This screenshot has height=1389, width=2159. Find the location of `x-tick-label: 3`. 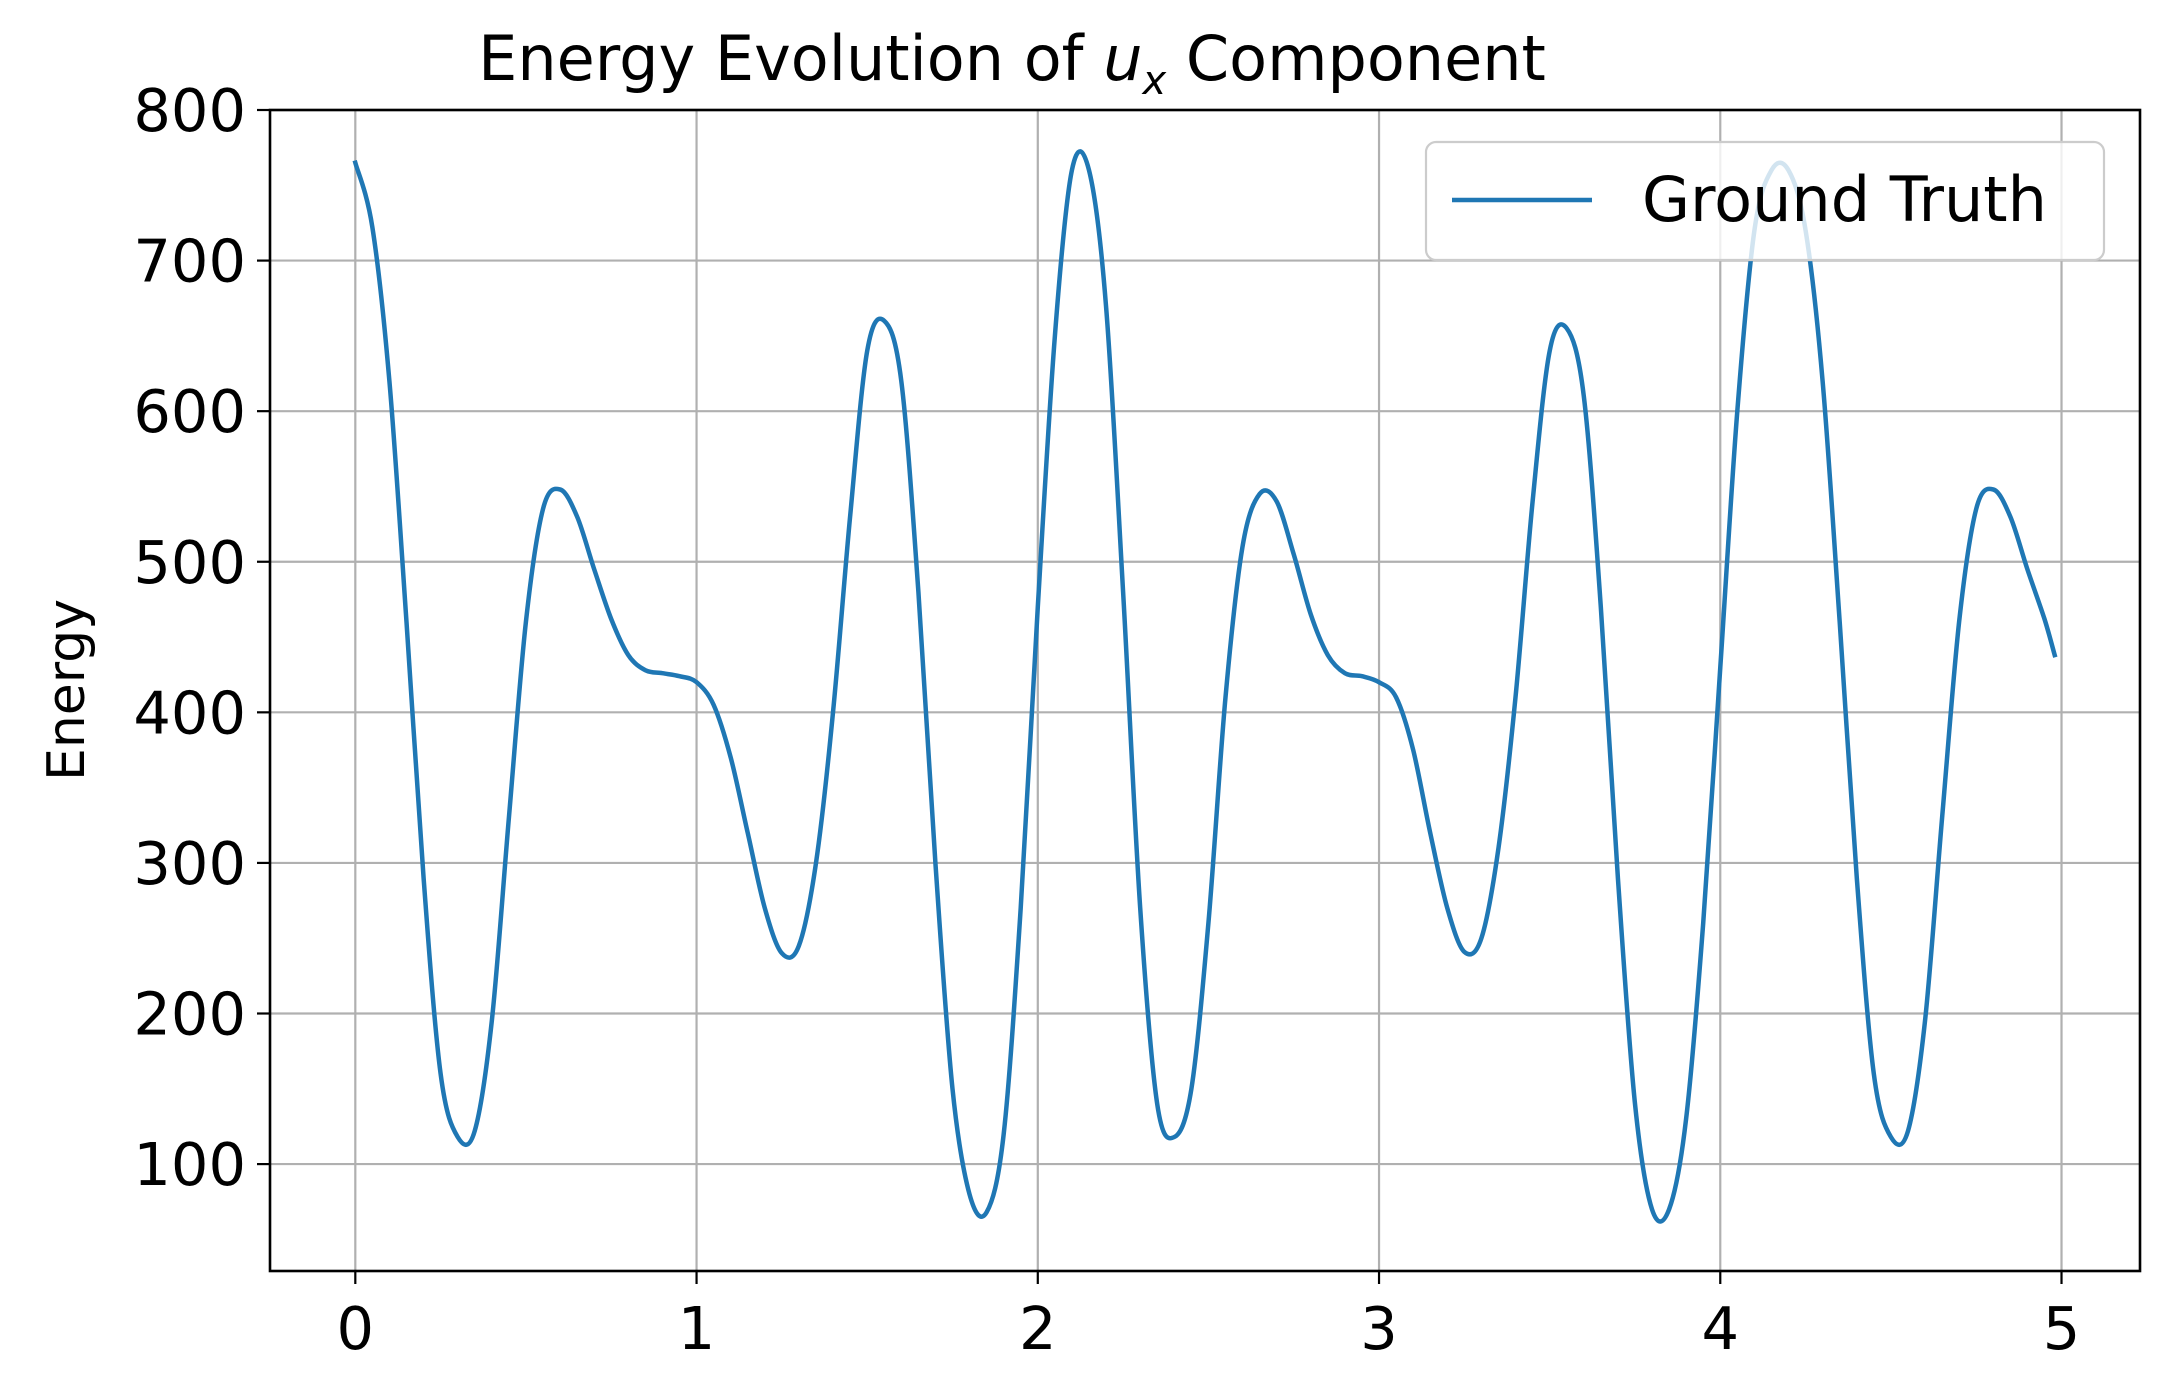

x-tick-label: 3 is located at coordinates (1379, 1328).